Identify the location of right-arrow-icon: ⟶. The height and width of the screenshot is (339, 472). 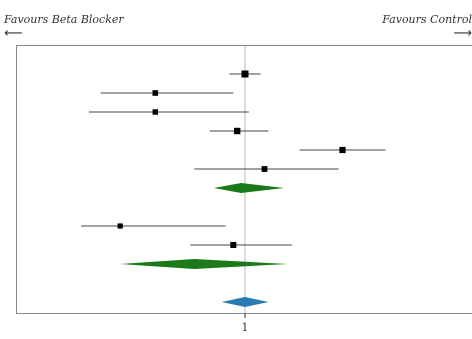
(462, 33).